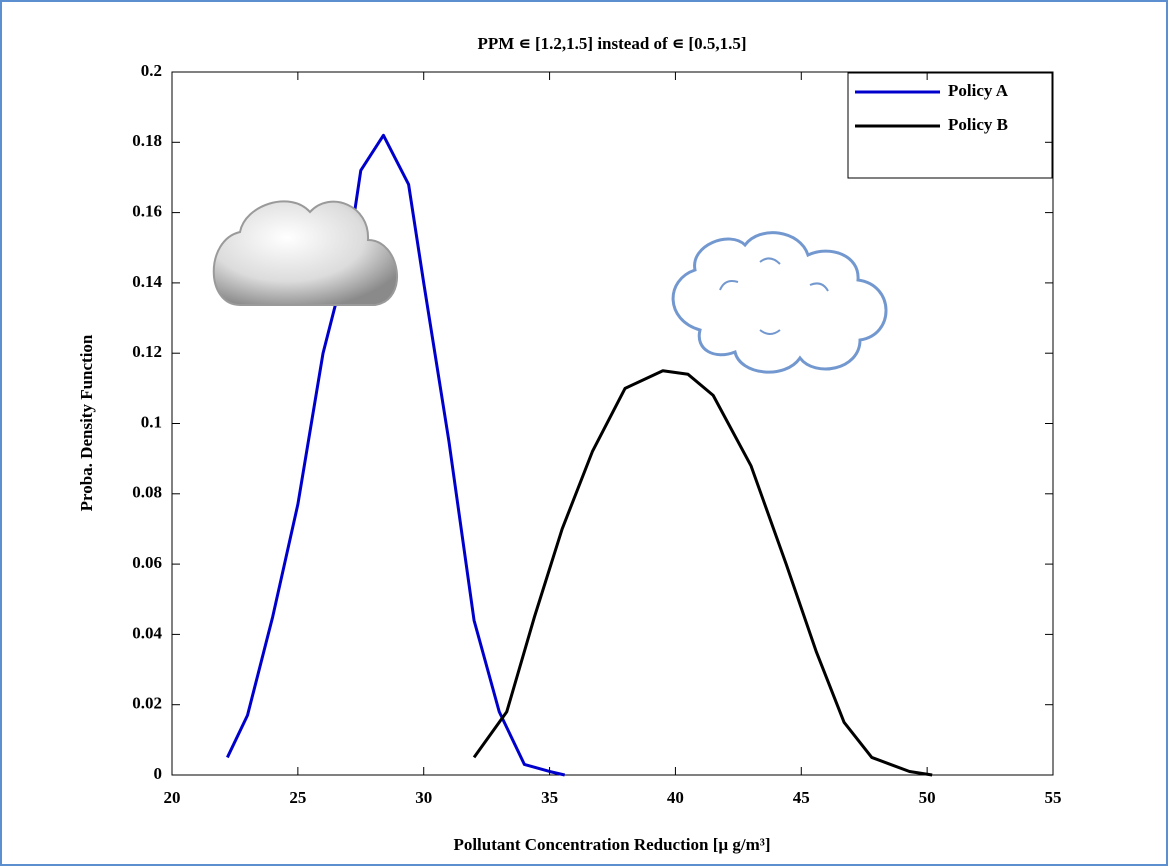  I want to click on y-tick-label: 0.06, so click(147, 562).